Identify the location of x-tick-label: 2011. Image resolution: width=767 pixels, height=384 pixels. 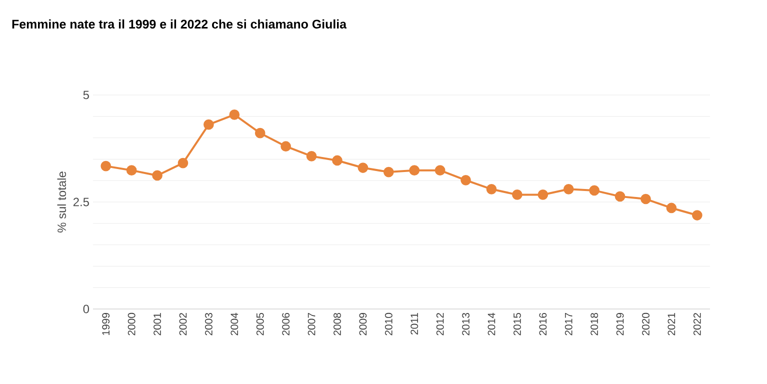
(414, 323).